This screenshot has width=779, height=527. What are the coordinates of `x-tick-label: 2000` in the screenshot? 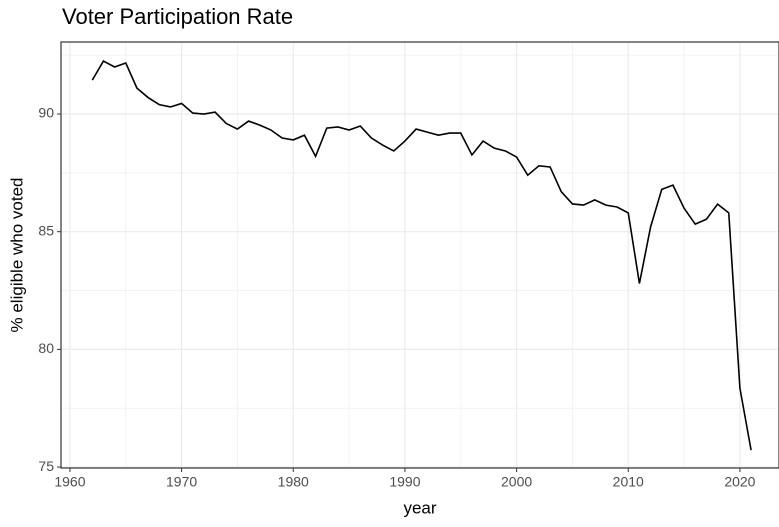 It's located at (516, 482).